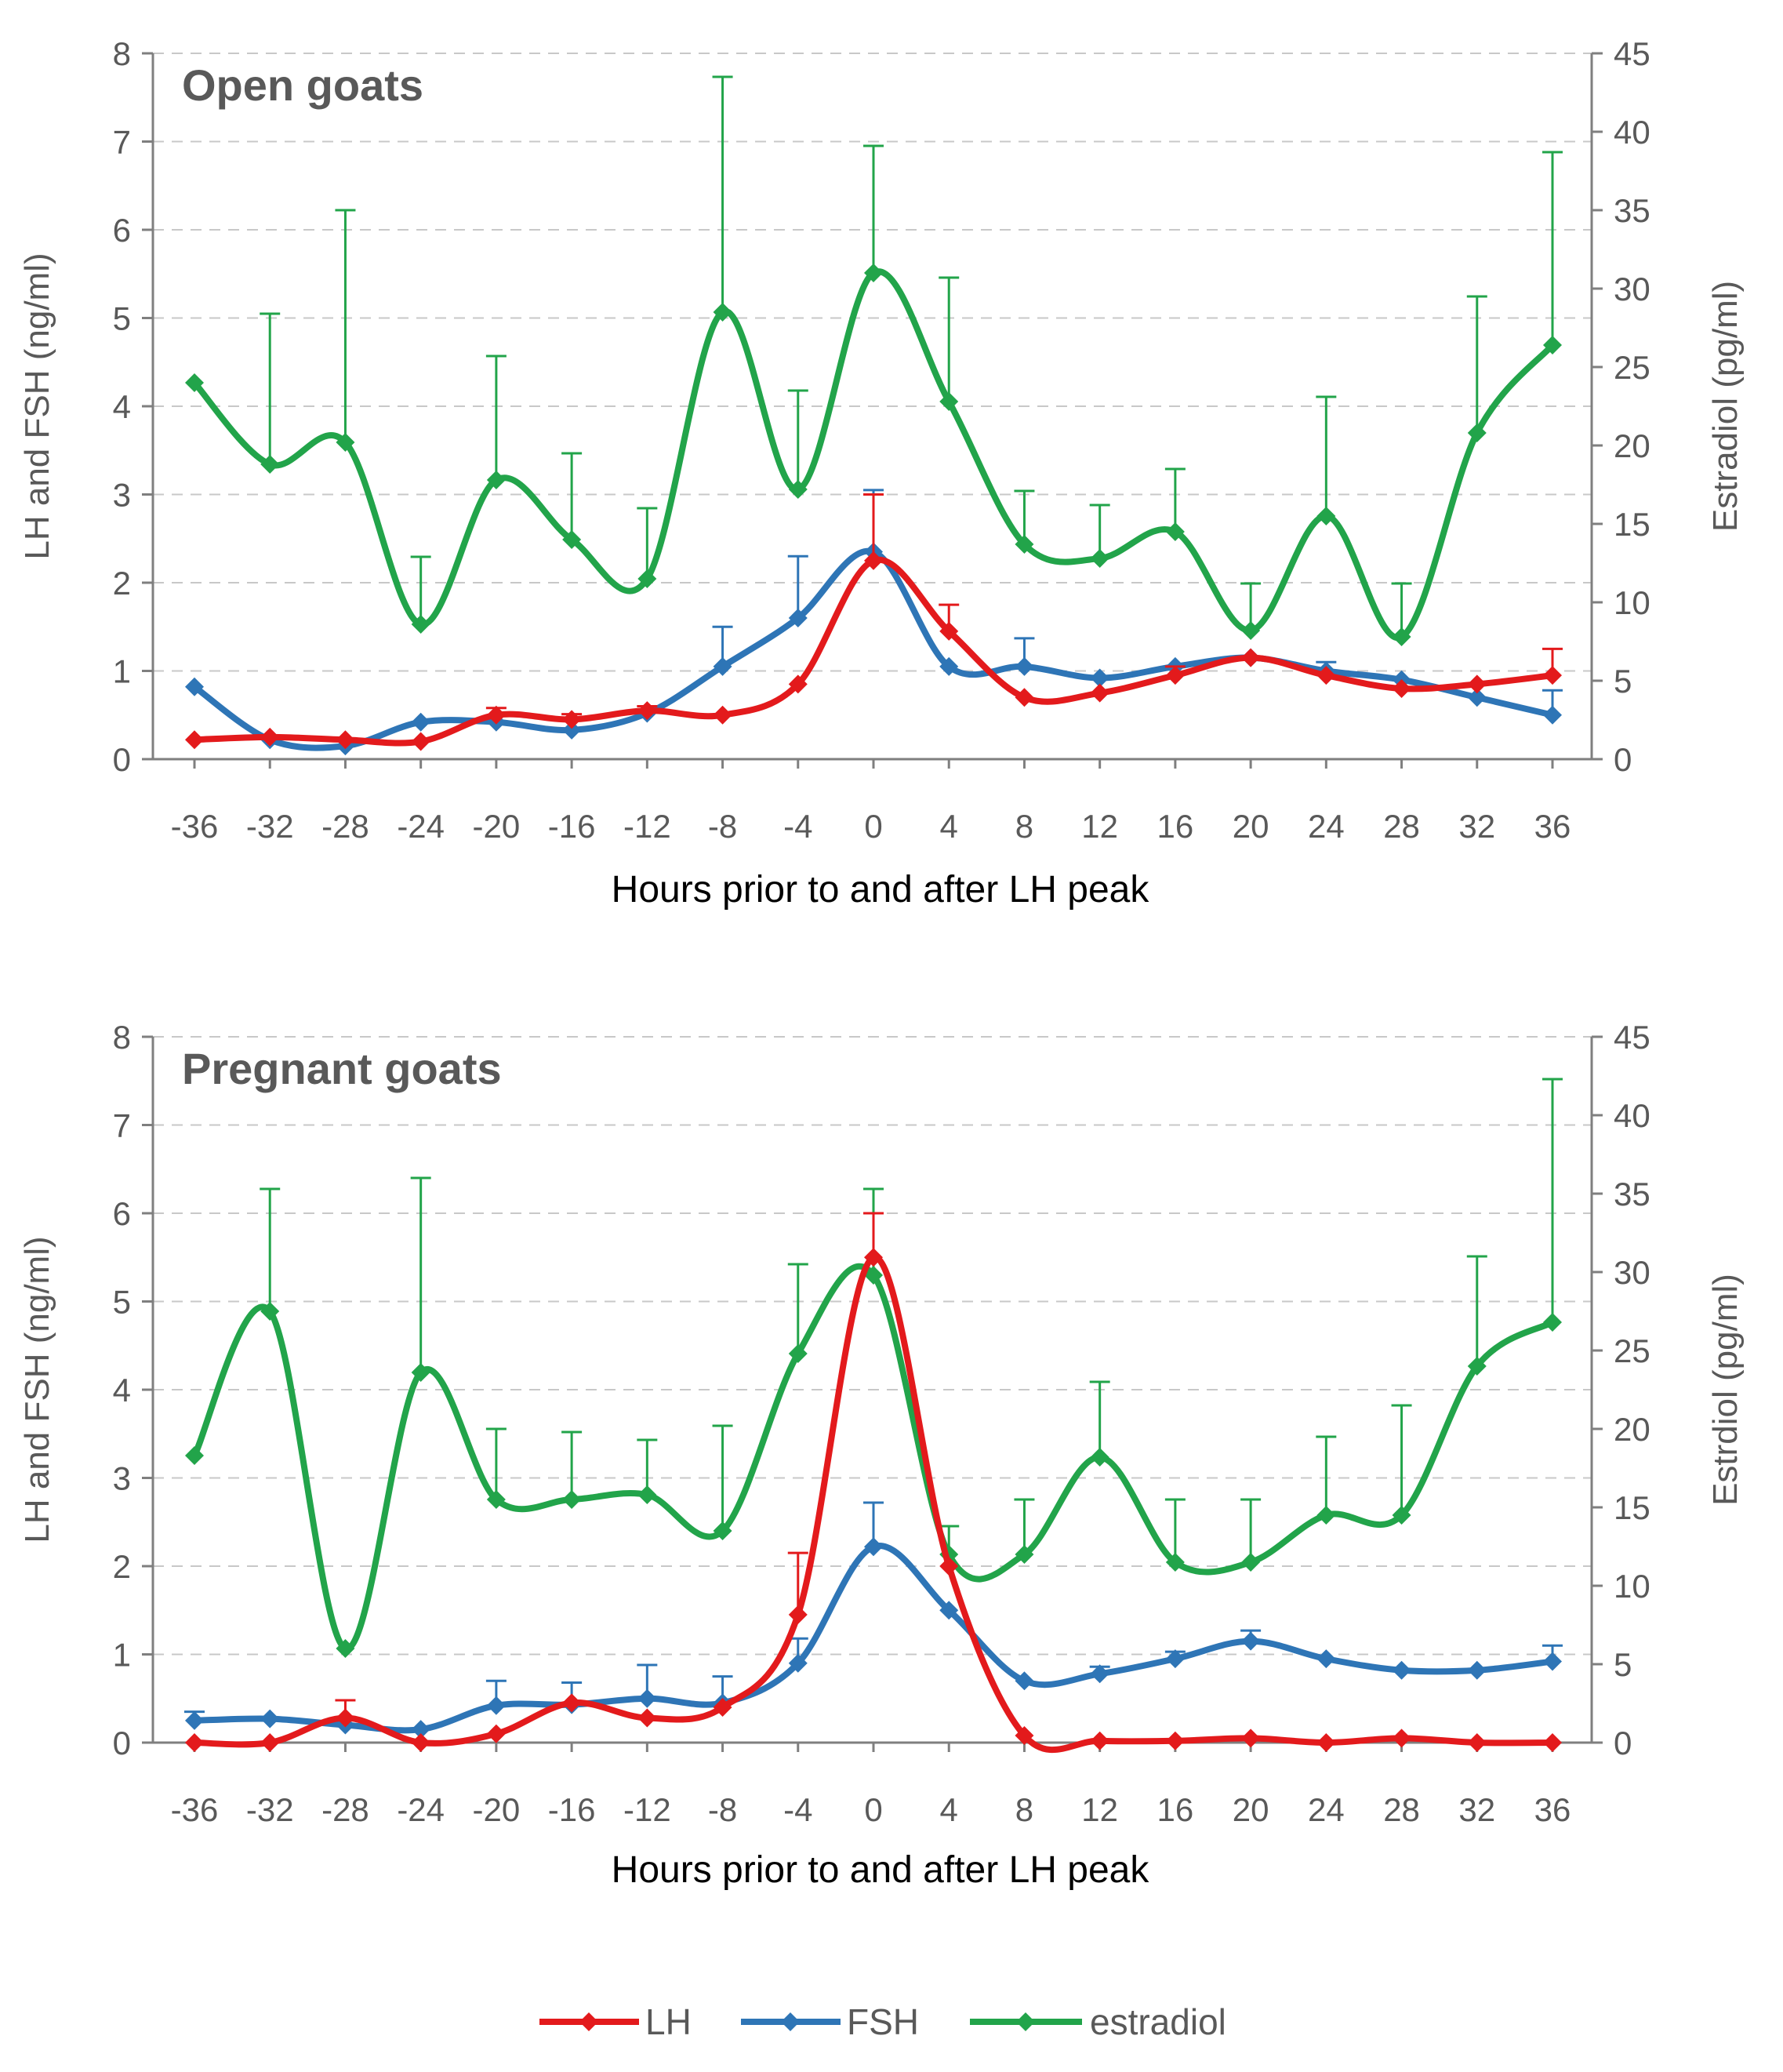 The image size is (1783, 2072). What do you see at coordinates (874, 1457) in the screenshot?
I see `series-line-estradiol` at bounding box center [874, 1457].